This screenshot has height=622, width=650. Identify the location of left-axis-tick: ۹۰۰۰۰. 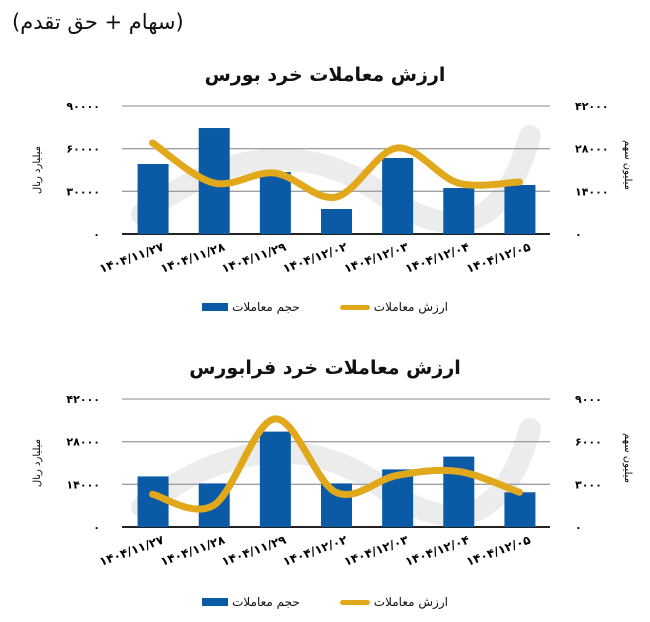
(83, 106).